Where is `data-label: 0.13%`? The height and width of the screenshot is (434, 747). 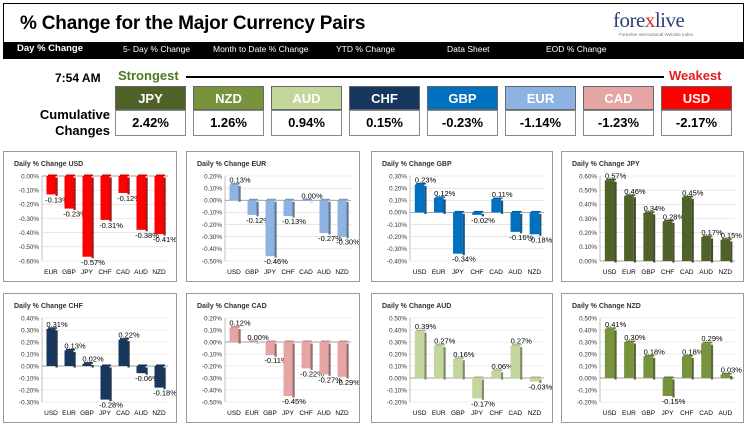 data-label: 0.13% is located at coordinates (240, 180).